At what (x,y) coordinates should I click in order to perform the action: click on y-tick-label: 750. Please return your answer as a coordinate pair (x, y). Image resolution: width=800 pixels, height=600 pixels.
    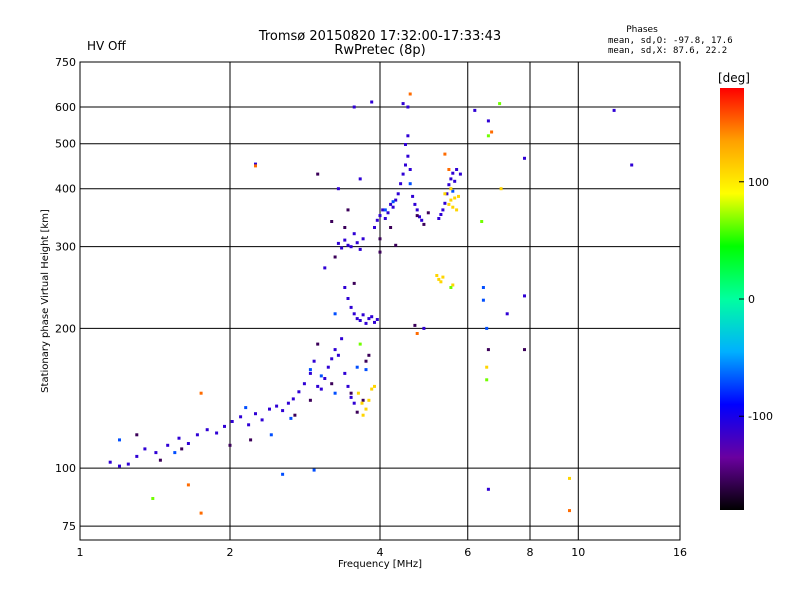
    Looking at the image, I should click on (65, 62).